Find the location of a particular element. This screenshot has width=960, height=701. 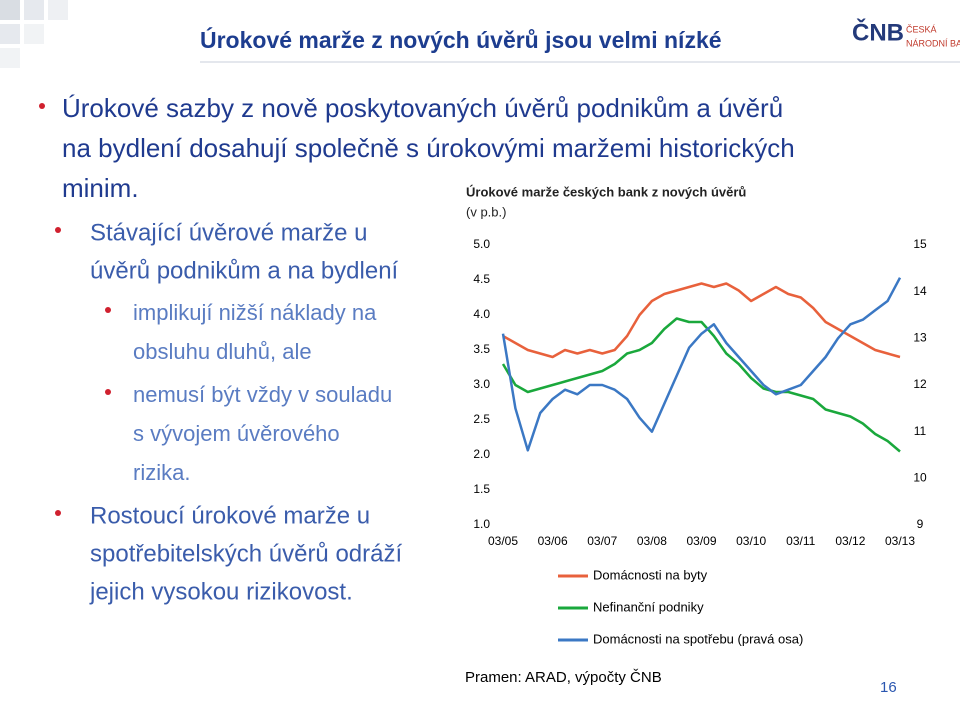

page-number: 16 is located at coordinates (888, 687).